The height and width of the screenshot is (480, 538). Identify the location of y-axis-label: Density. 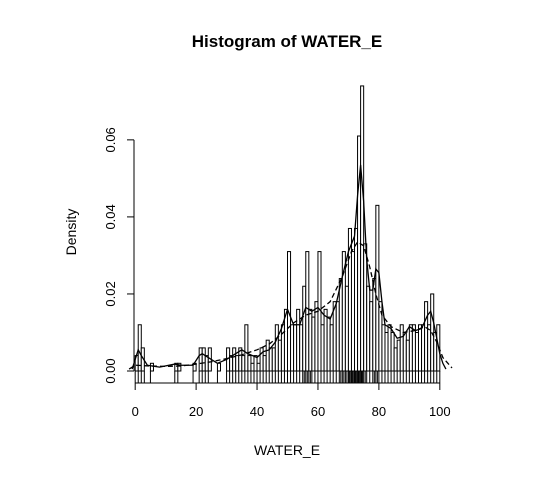
(71, 232).